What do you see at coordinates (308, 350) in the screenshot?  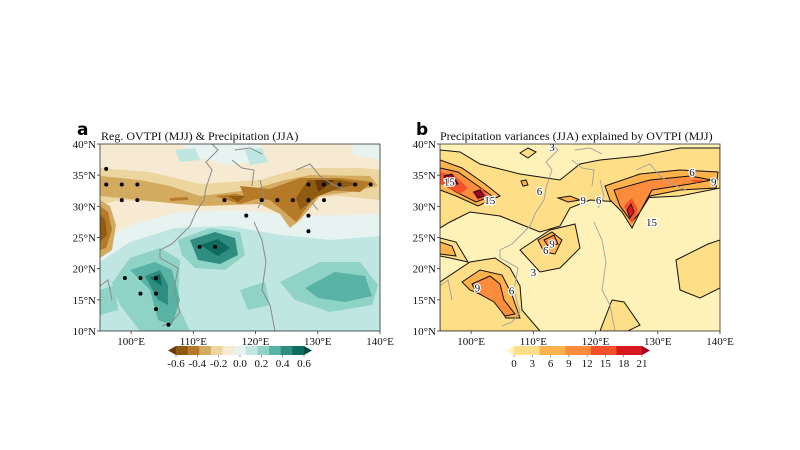 I see `colorbar-extend-high` at bounding box center [308, 350].